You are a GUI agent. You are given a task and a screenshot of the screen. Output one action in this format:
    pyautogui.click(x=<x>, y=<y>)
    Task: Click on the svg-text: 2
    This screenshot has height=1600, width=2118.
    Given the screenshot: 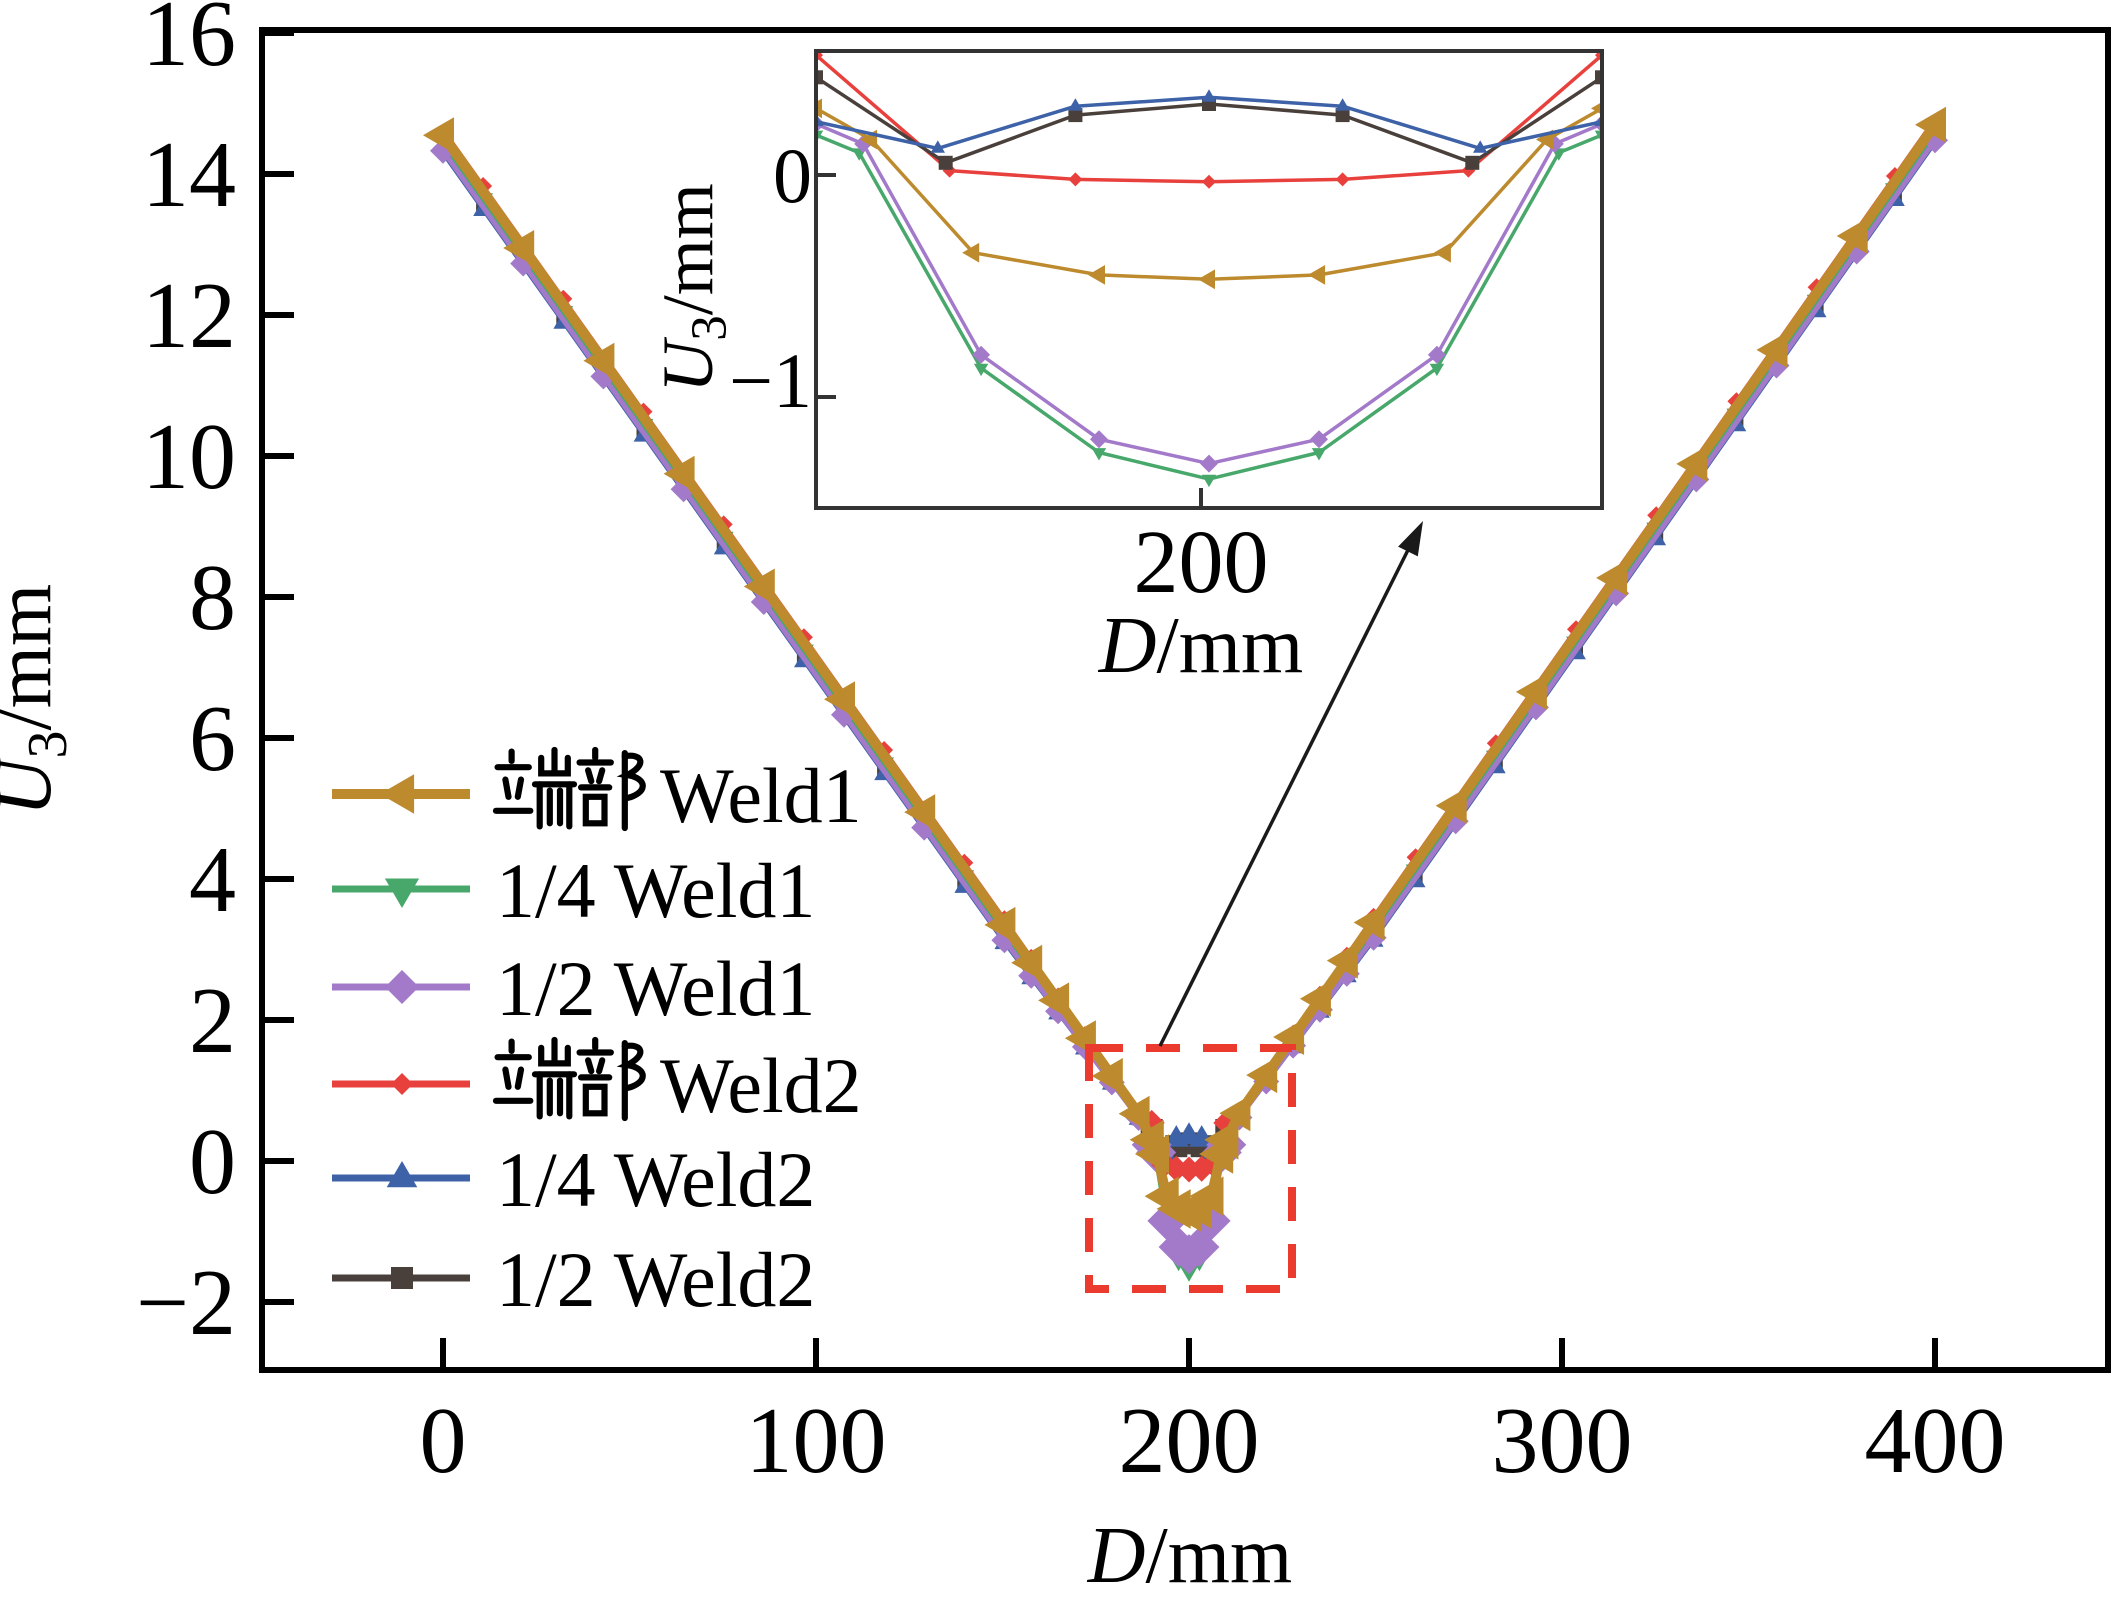 What is the action you would take?
    pyautogui.click(x=212, y=1021)
    